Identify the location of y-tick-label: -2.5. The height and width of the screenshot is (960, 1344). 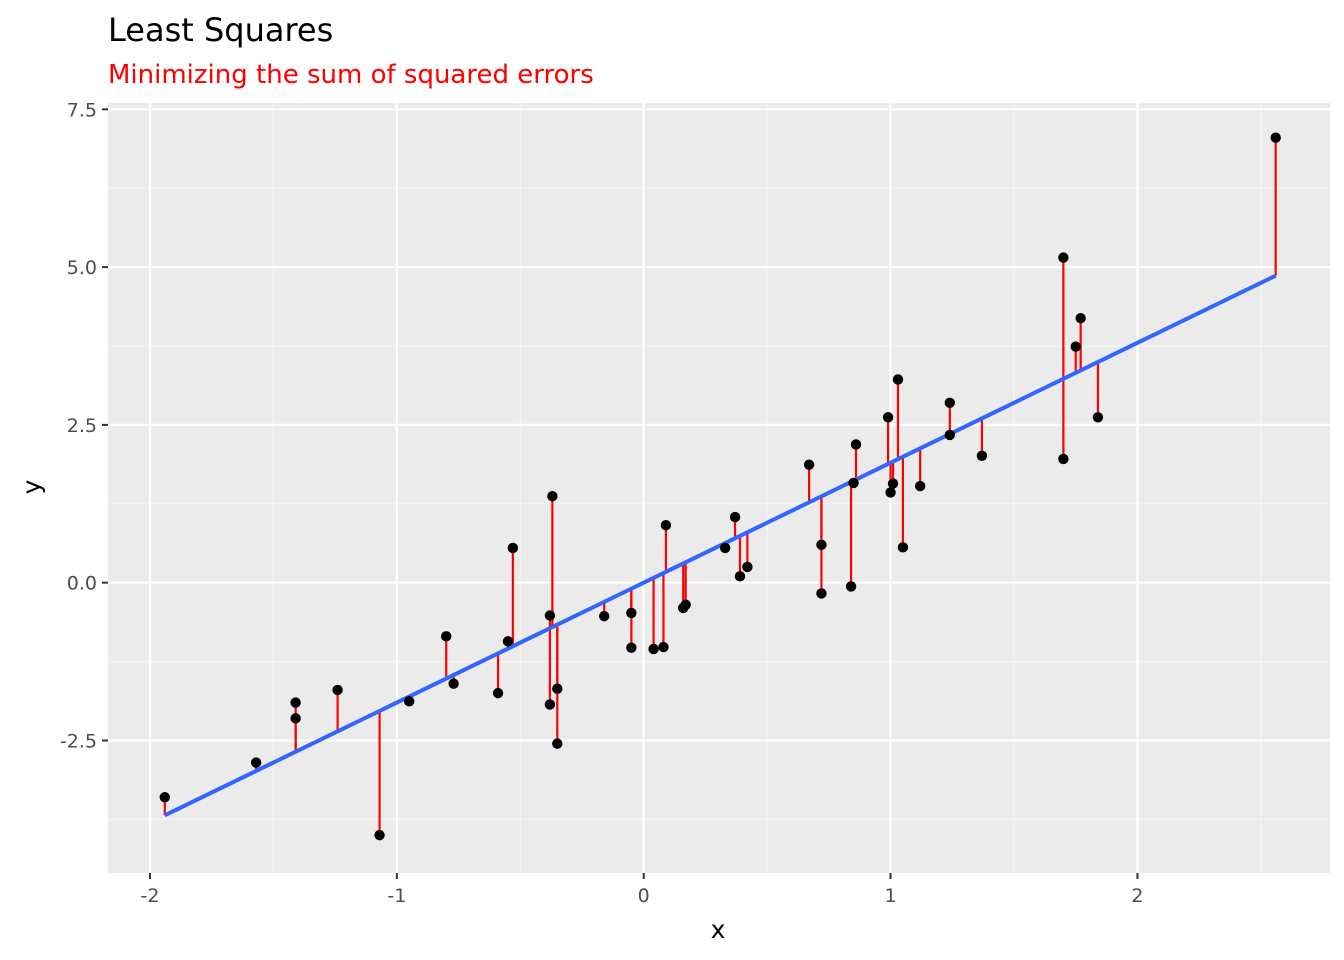
(78, 741).